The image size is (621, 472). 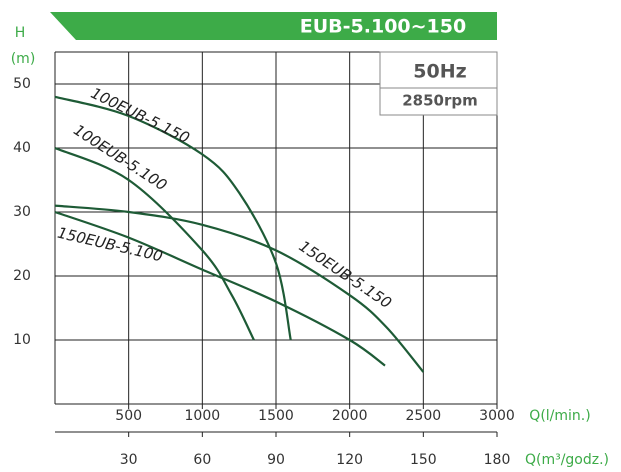 What do you see at coordinates (23, 59) in the screenshot?
I see `y-label: (m)` at bounding box center [23, 59].